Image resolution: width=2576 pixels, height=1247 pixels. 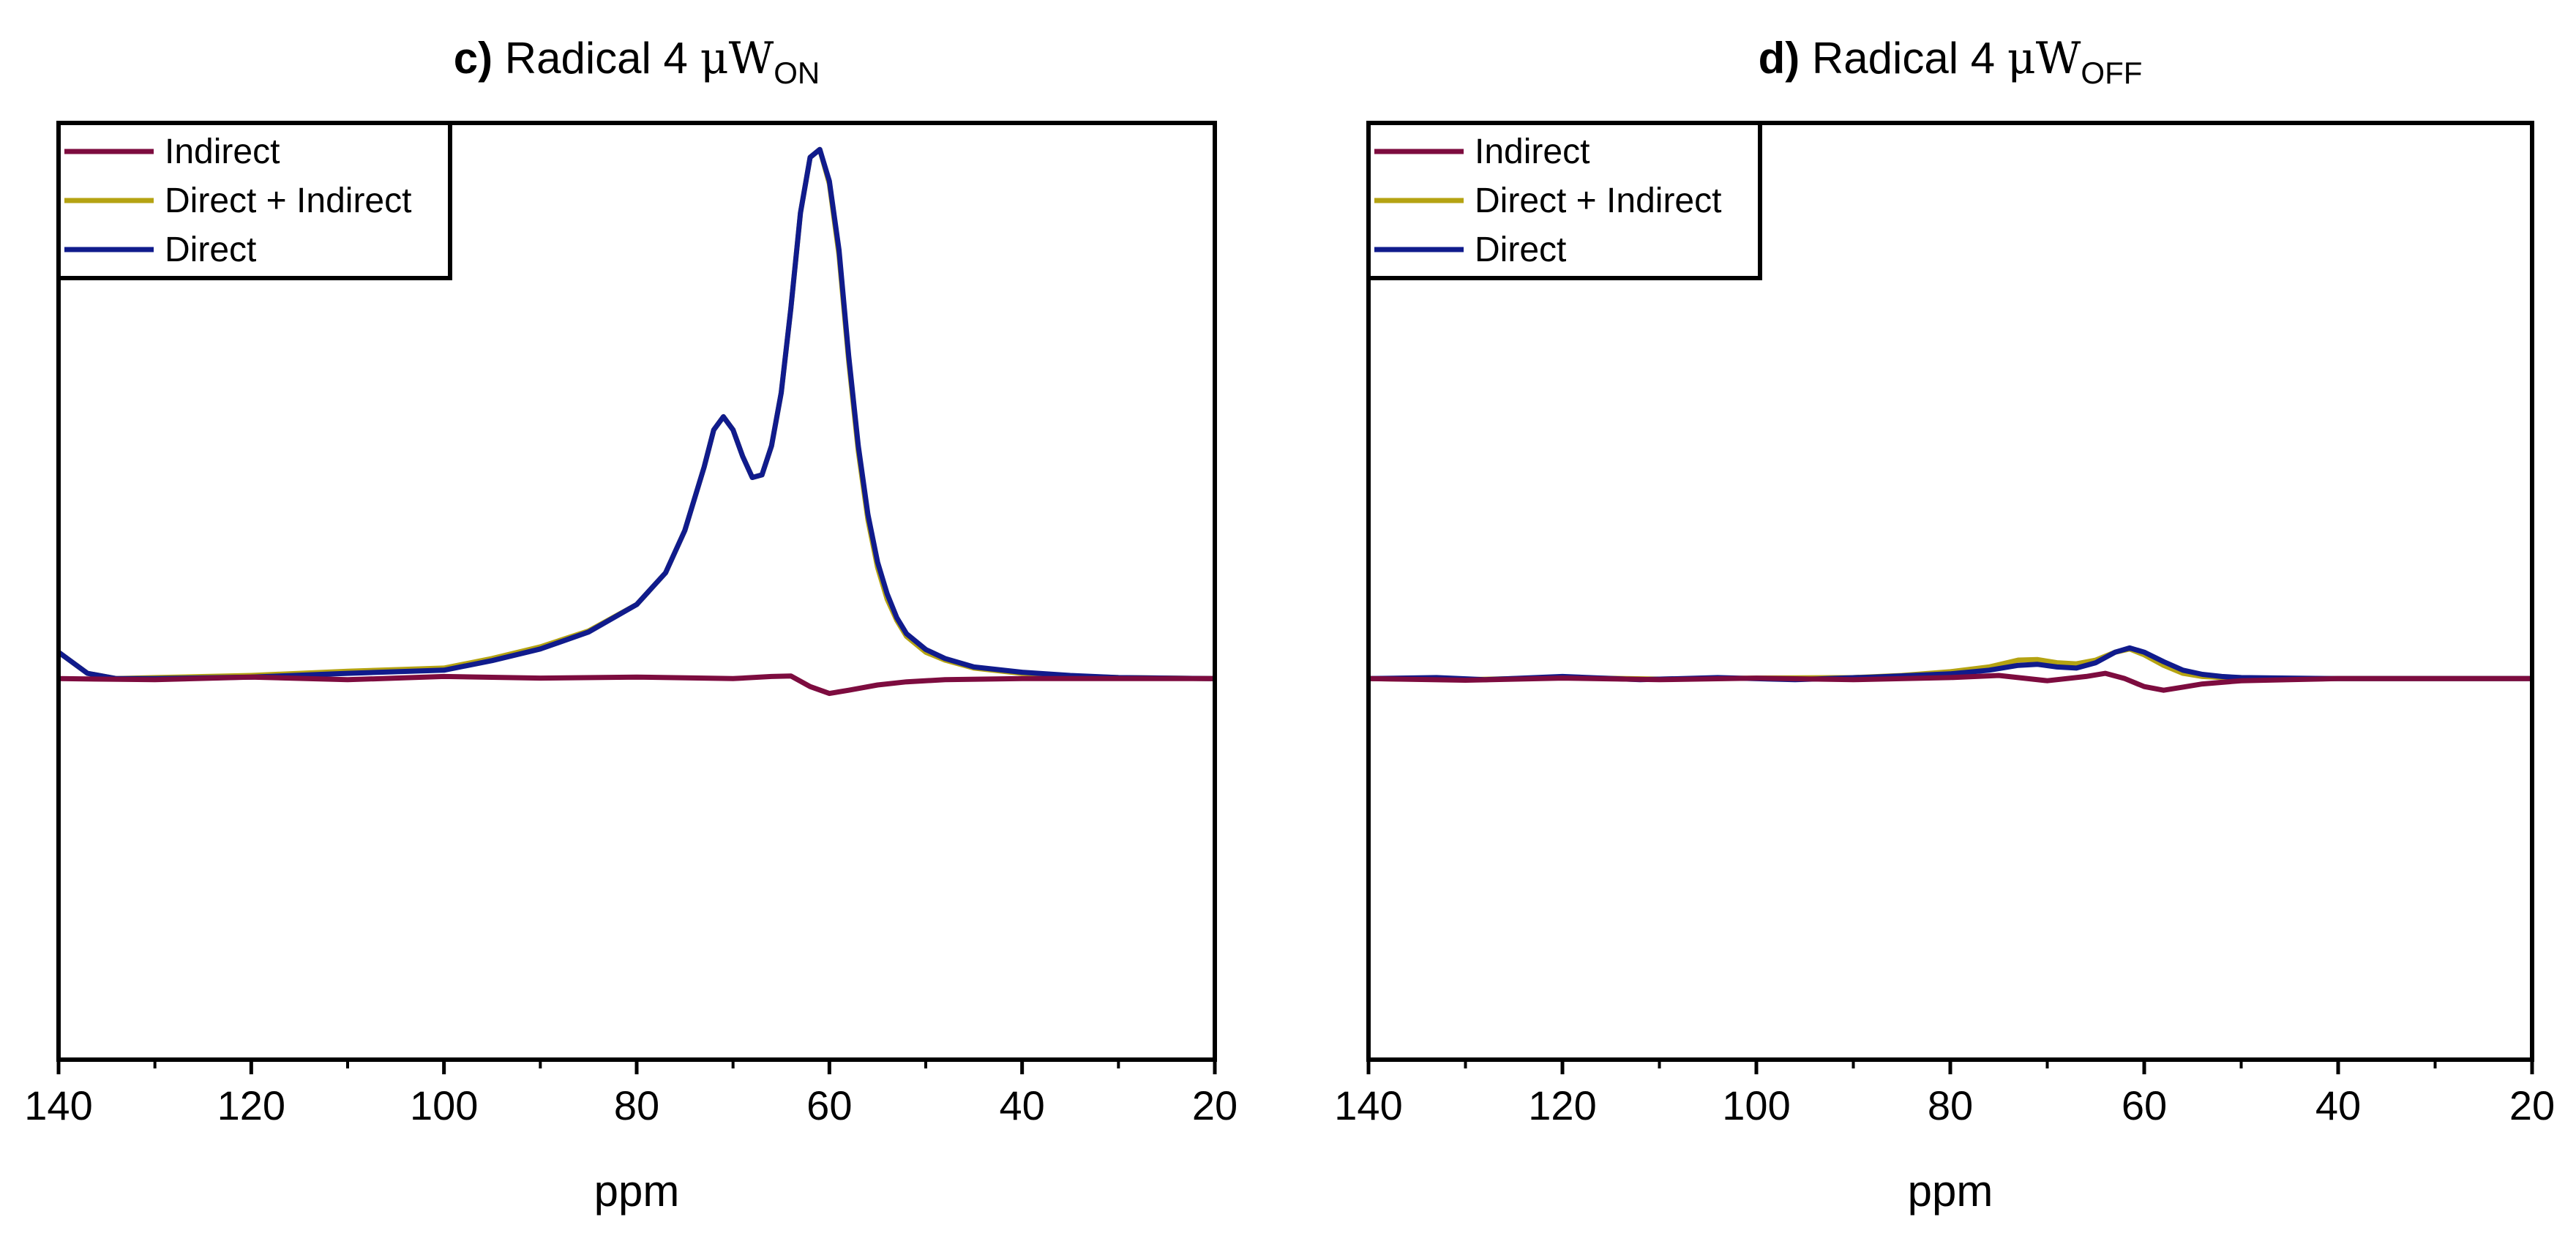 What do you see at coordinates (473, 59) in the screenshot?
I see `title-panel-letter: c)` at bounding box center [473, 59].